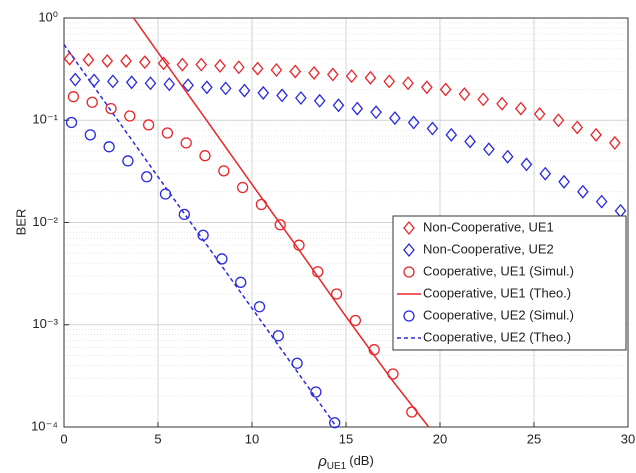 Image resolution: width=636 pixels, height=473 pixels. What do you see at coordinates (361, 460) in the screenshot?
I see `x-axis-unit: (dB)` at bounding box center [361, 460].